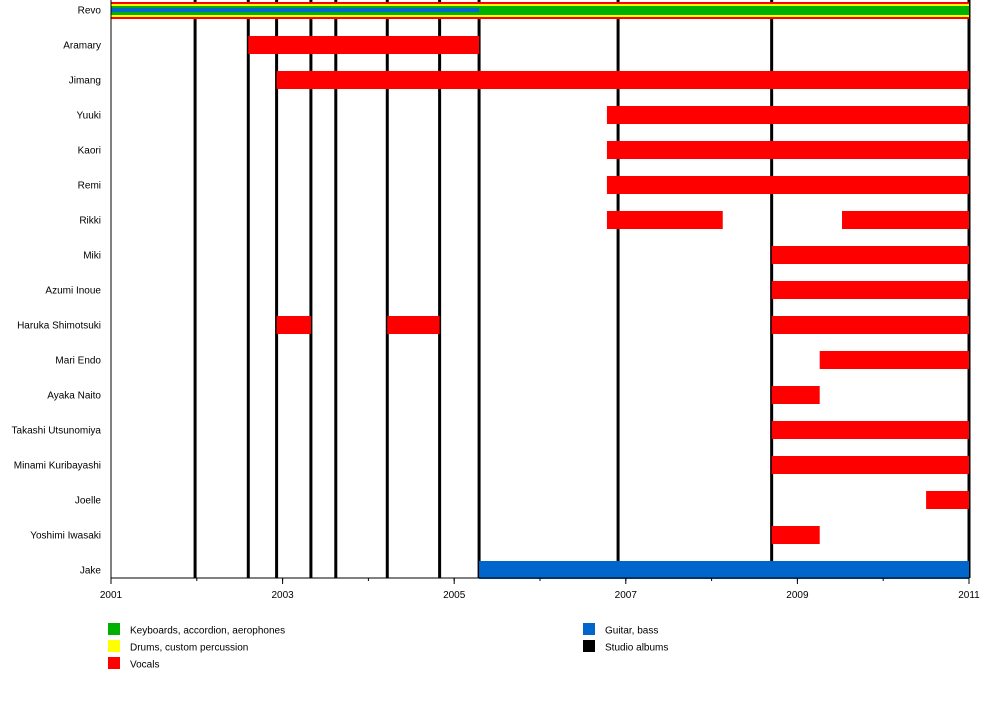 The height and width of the screenshot is (705, 1000). Describe the element at coordinates (636, 648) in the screenshot. I see `legend-label: Studio albums` at that location.